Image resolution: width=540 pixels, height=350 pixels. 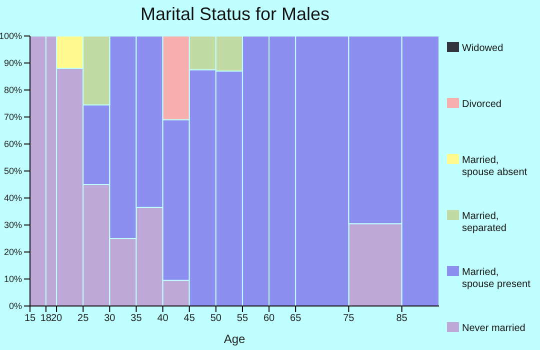 I want to click on legend-label: Divorced, so click(x=482, y=104).